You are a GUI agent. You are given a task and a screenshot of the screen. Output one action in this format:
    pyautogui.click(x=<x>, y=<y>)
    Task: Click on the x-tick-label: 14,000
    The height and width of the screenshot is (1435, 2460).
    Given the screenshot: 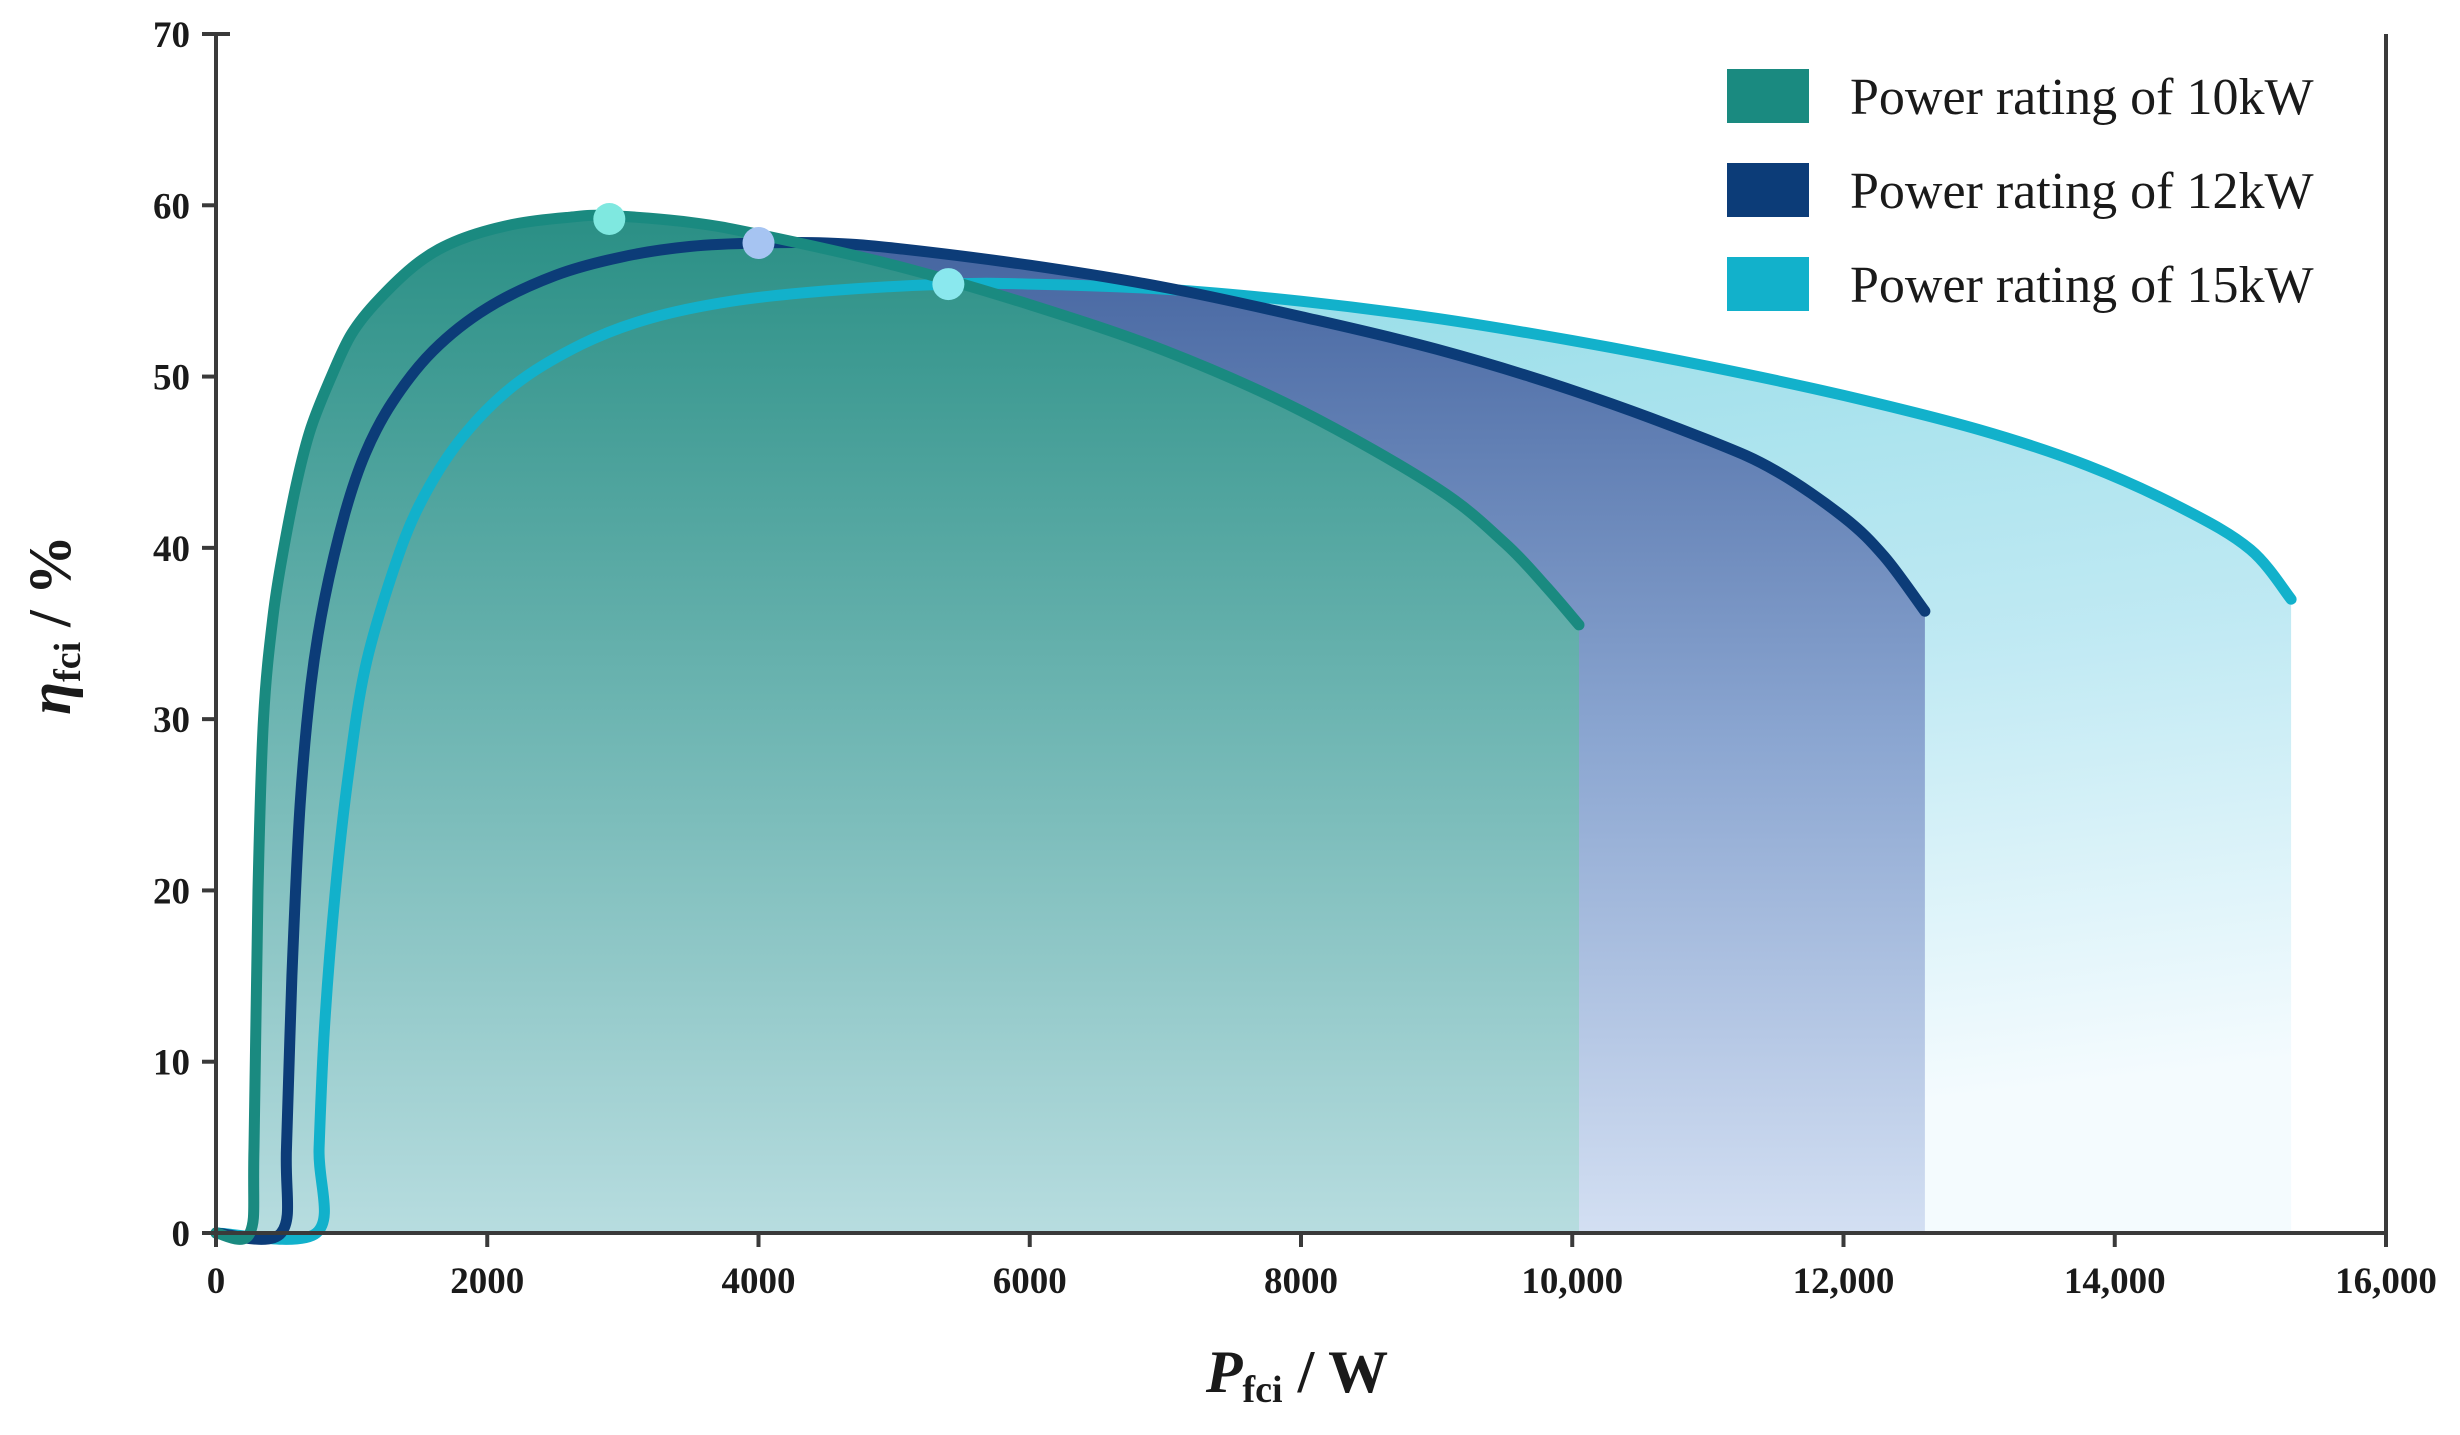 What is the action you would take?
    pyautogui.click(x=2115, y=1281)
    